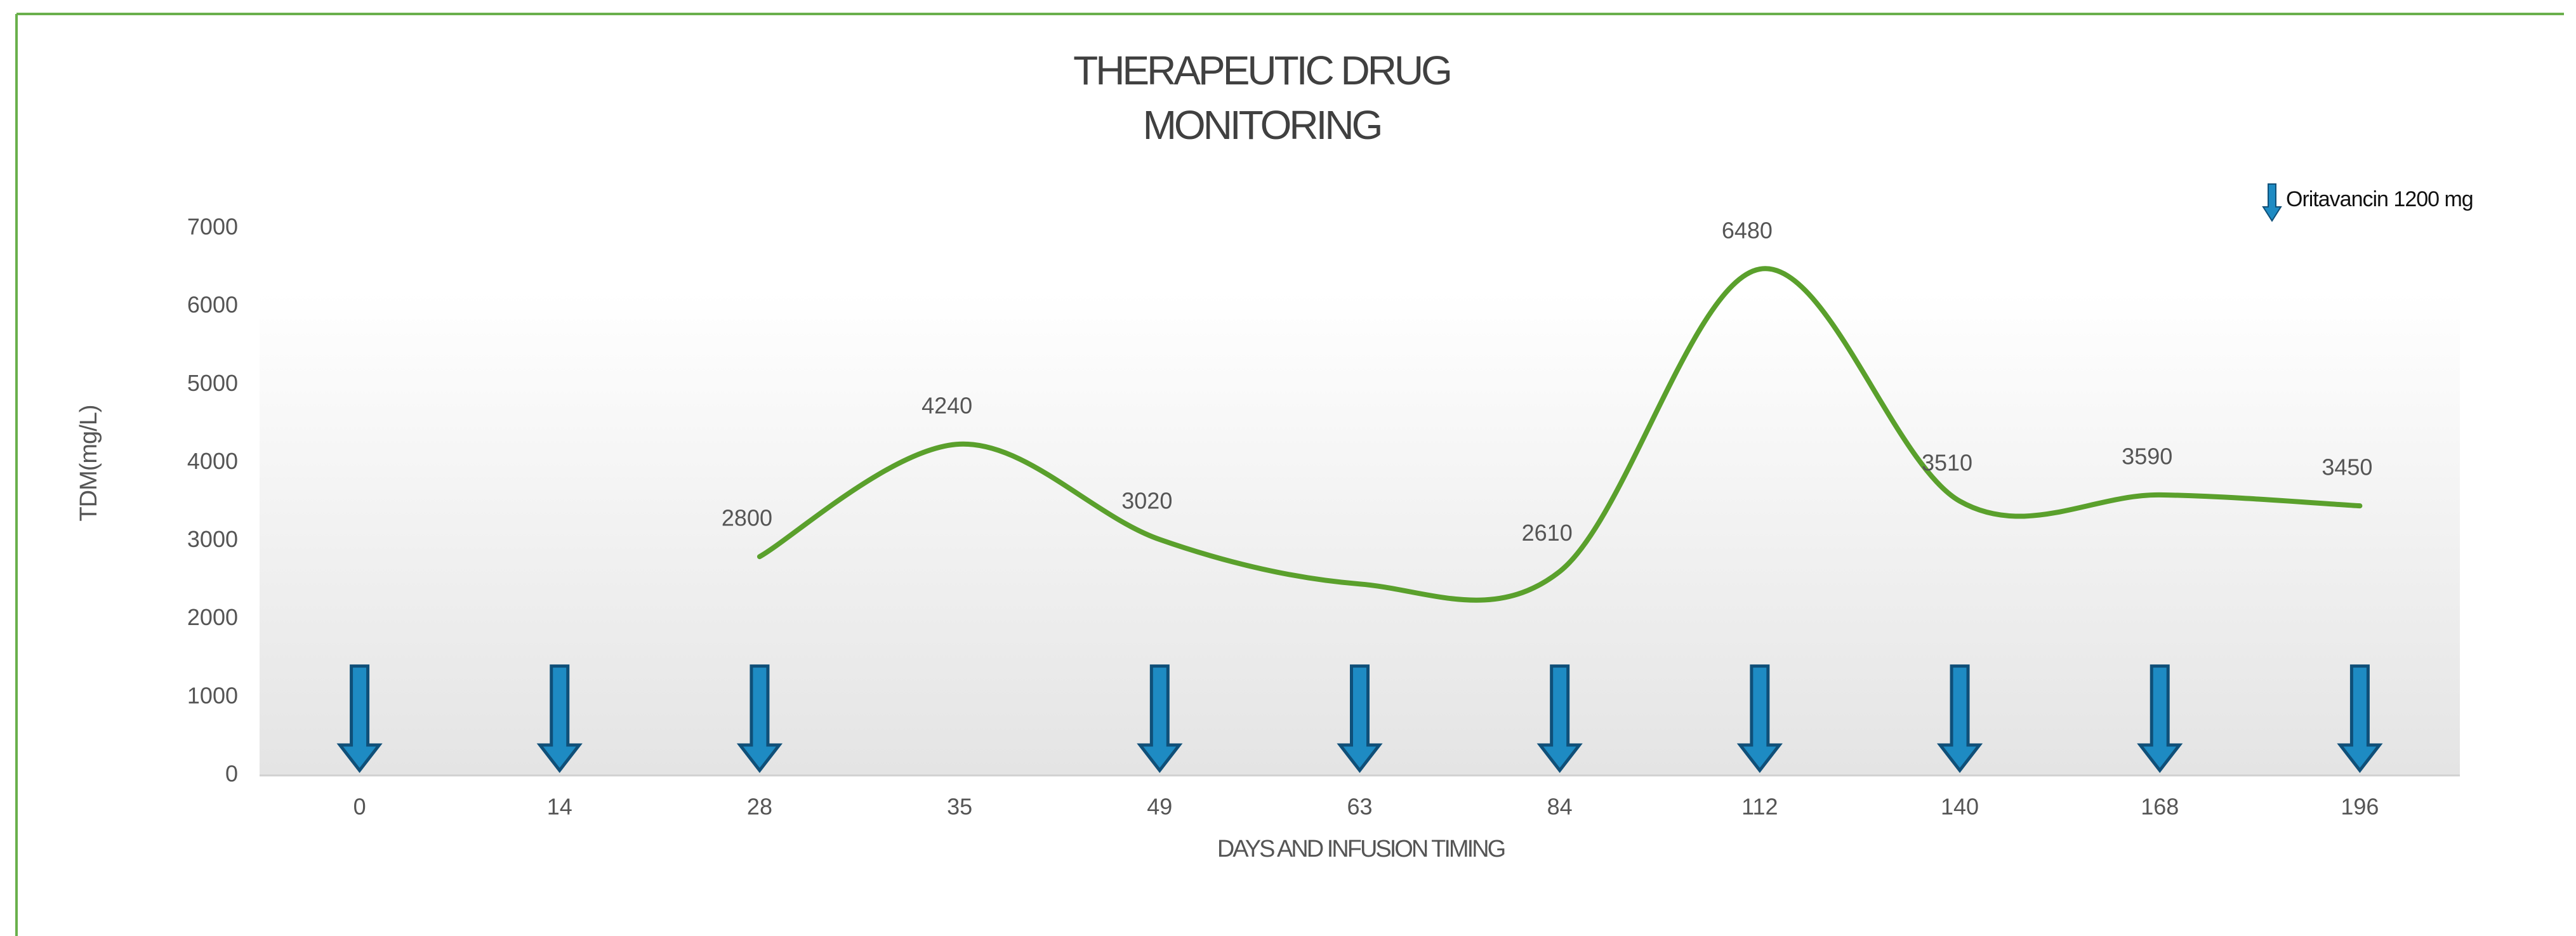 Image resolution: width=2576 pixels, height=936 pixels. Describe the element at coordinates (232, 774) in the screenshot. I see `y-tick-label: 0` at that location.